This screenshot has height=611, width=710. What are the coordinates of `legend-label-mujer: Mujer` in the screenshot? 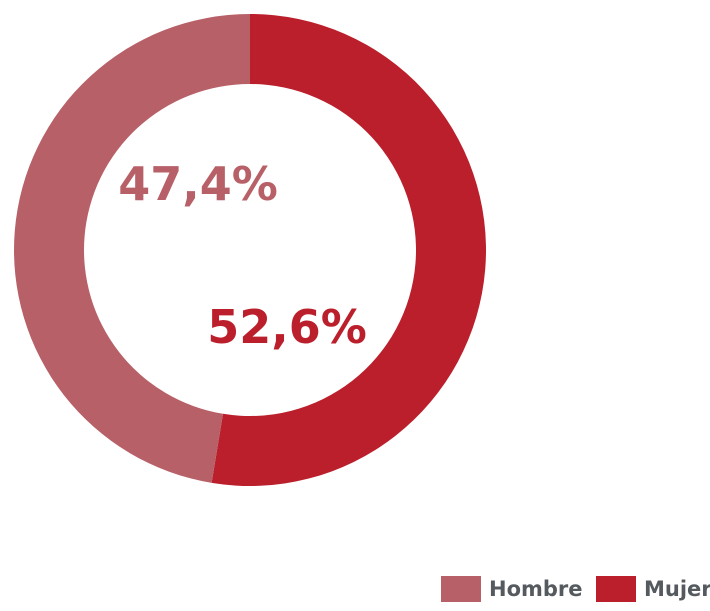 It's located at (677, 589).